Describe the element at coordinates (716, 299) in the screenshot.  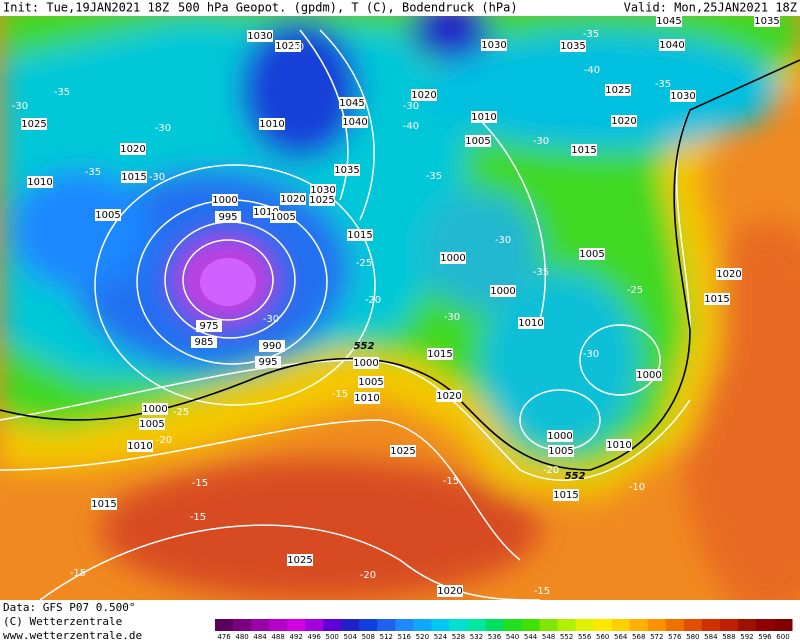
I see `isobar-label: 1015` at that location.